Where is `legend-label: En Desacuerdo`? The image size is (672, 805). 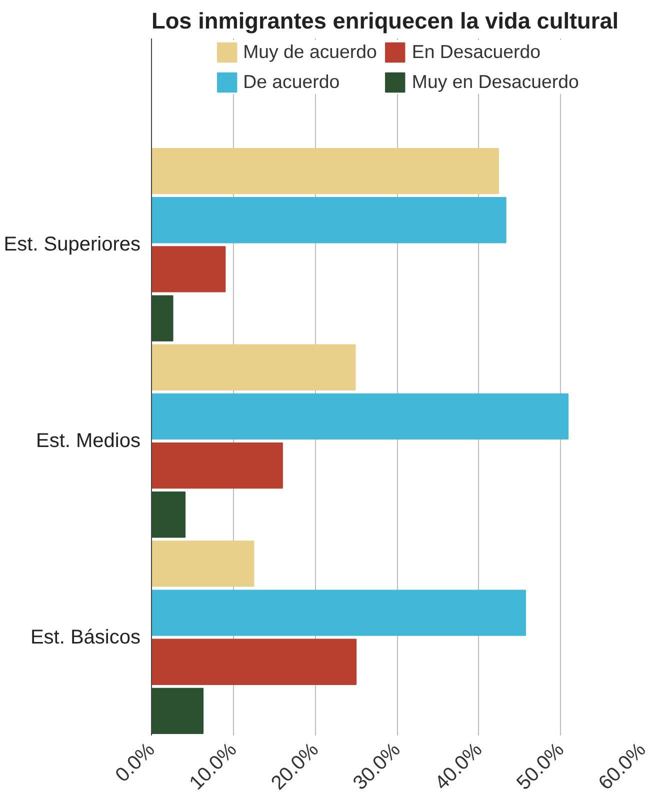
legend-label: En Desacuerdo is located at coordinates (476, 52).